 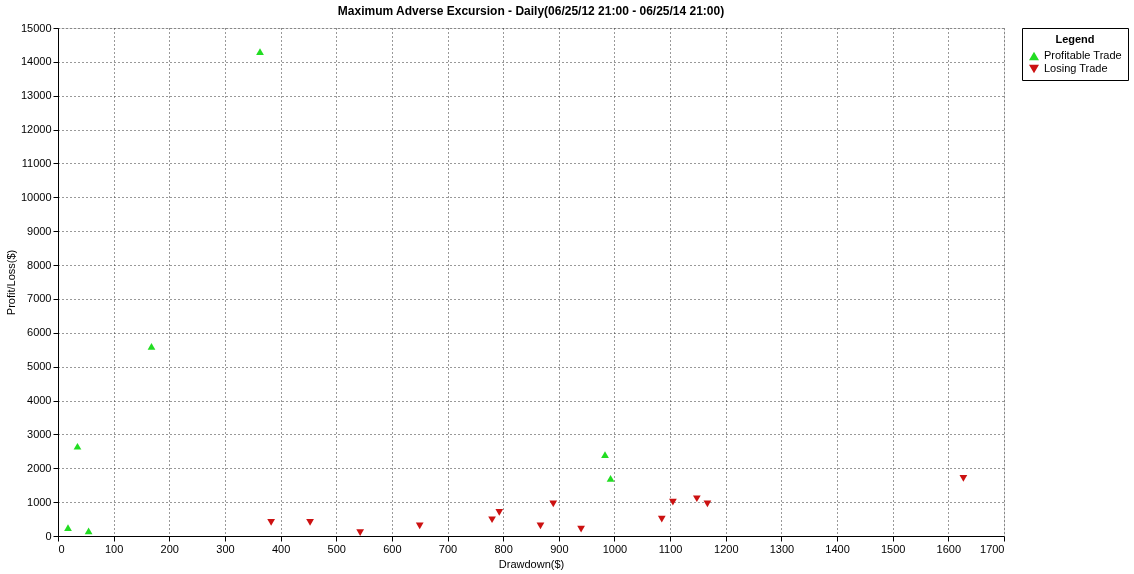 What do you see at coordinates (531, 11) in the screenshot?
I see `chart-title: Maximum Adverse Excursion - Daily(06/25/12 21:00 - 06/25/14 21:00)` at bounding box center [531, 11].